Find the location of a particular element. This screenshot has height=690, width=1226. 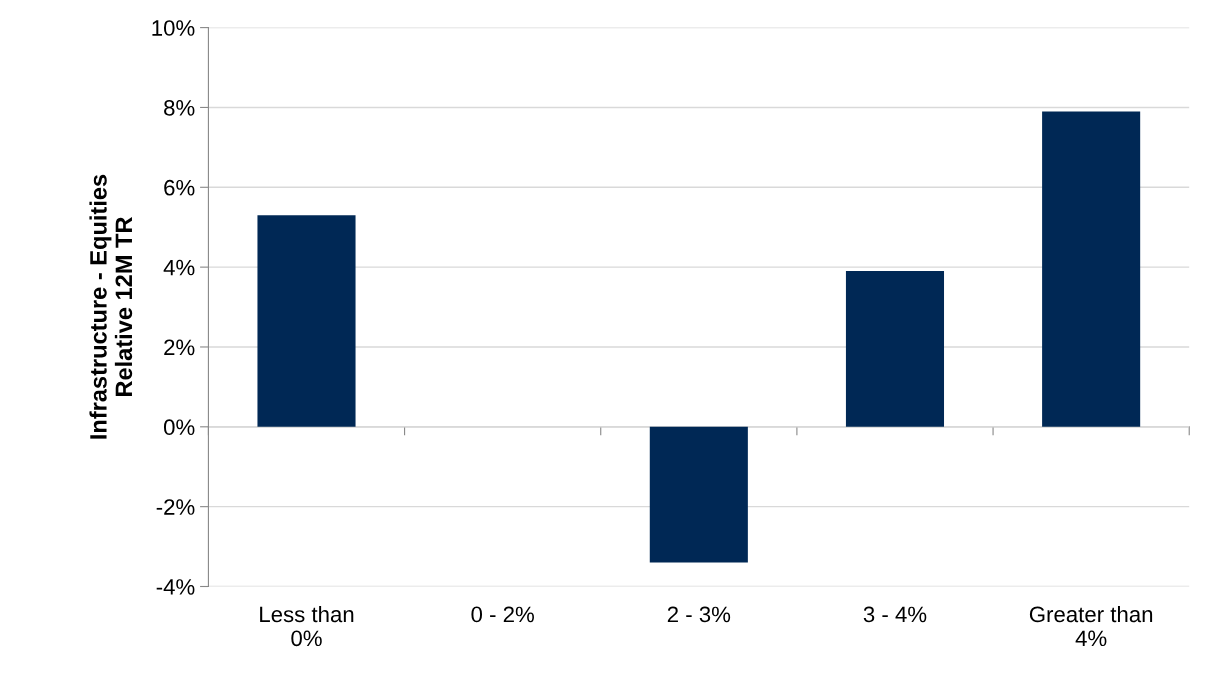

y-tick-label: 6% is located at coordinates (179, 187).